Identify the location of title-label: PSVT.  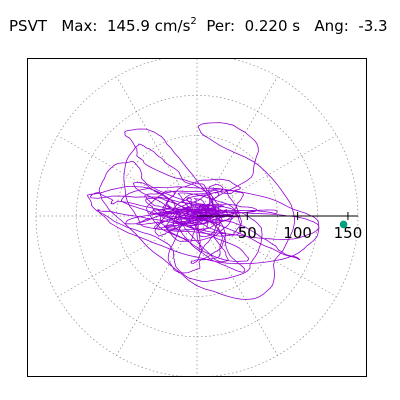
(28, 26).